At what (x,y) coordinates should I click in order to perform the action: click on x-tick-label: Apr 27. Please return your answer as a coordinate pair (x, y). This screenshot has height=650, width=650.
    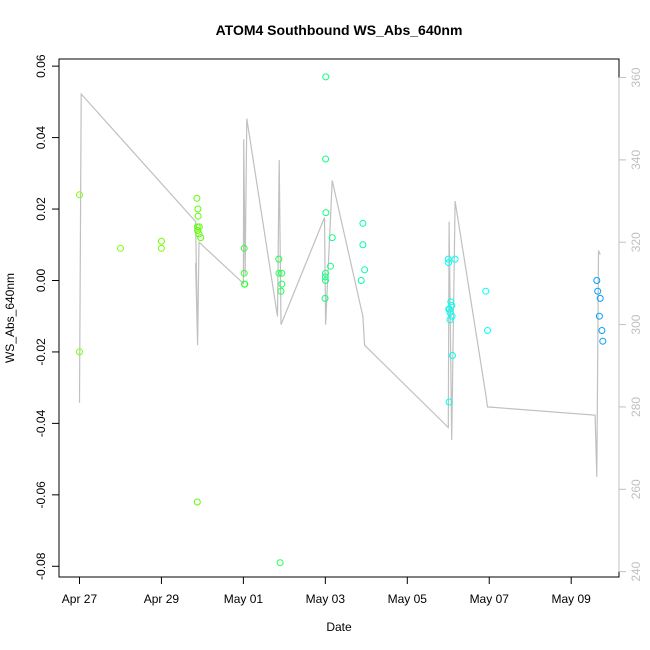
    Looking at the image, I should click on (80, 599).